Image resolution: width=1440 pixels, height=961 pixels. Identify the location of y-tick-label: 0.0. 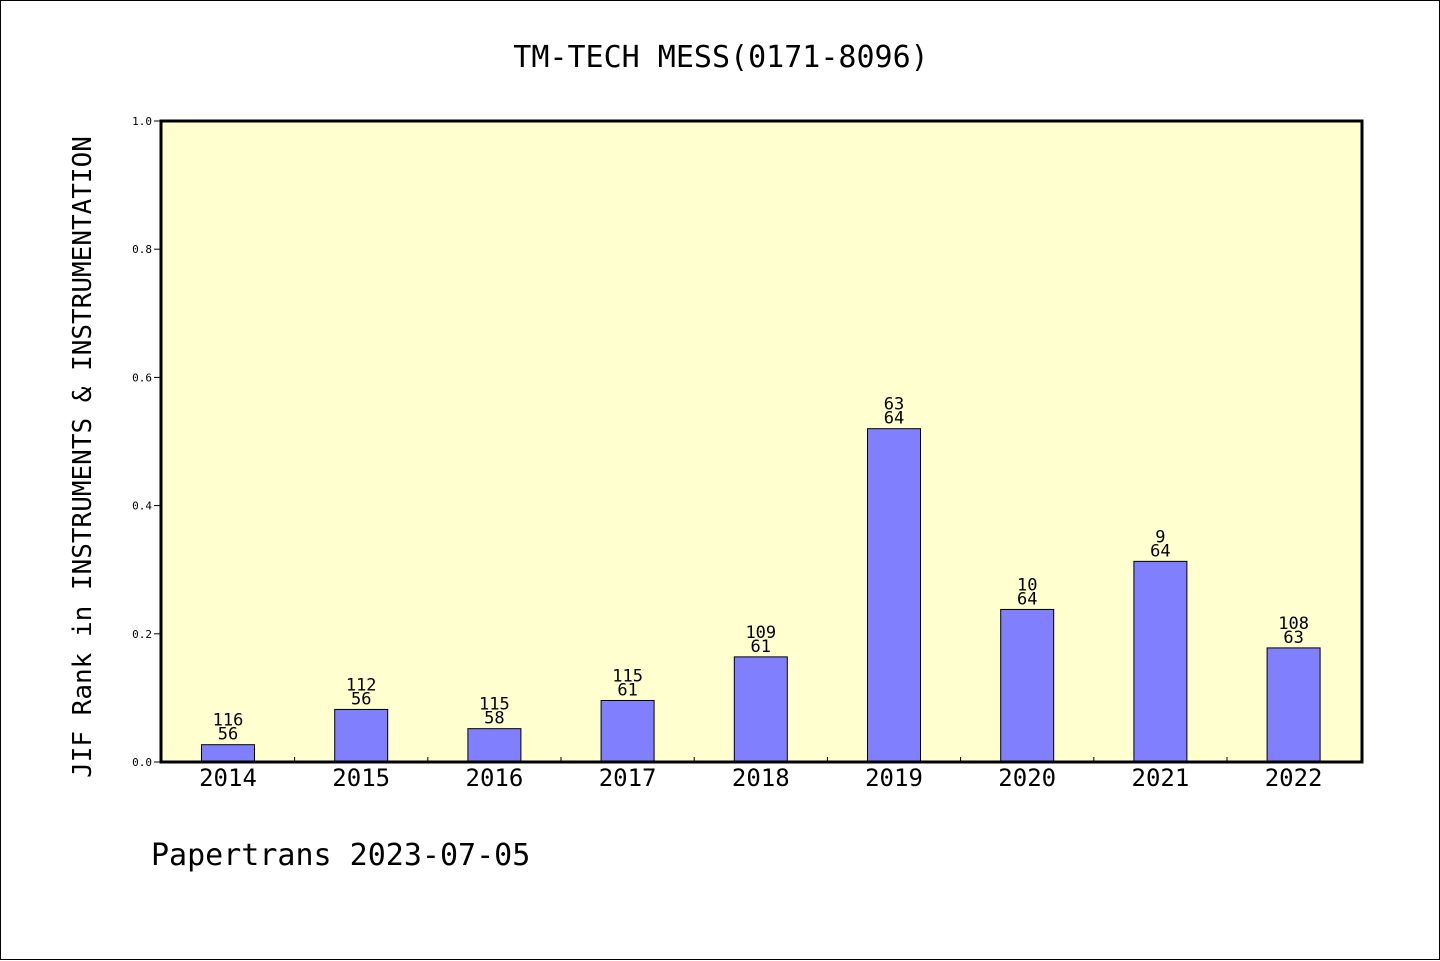
(142, 762).